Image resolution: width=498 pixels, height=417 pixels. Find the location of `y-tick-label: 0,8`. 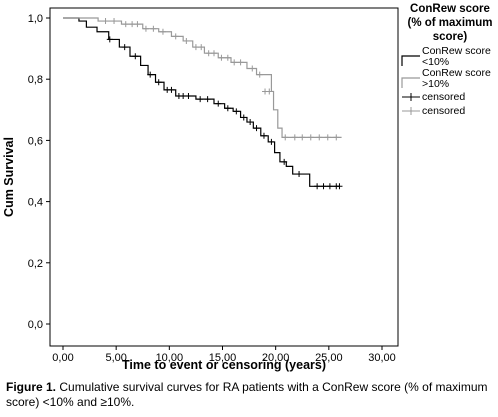

y-tick-label: 0,8 is located at coordinates (35, 80).